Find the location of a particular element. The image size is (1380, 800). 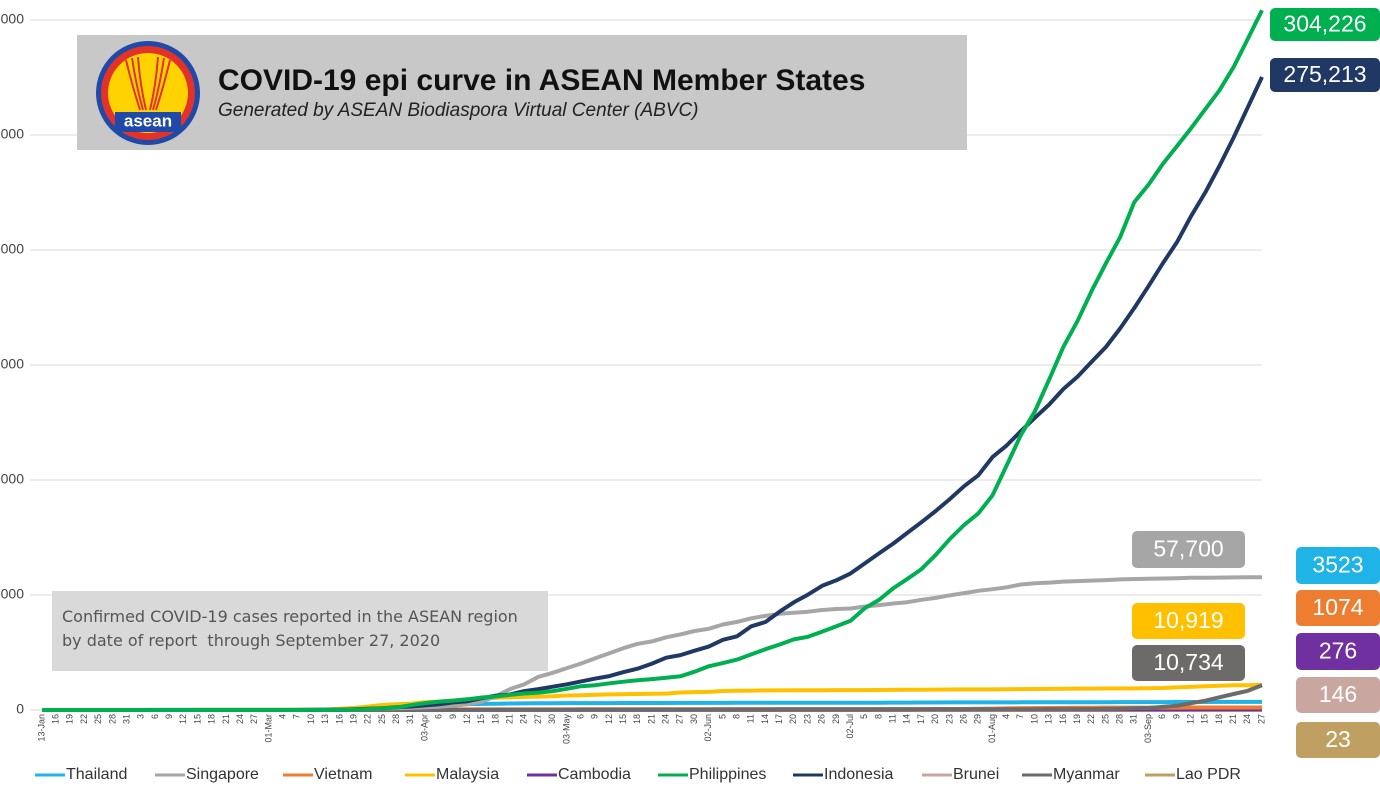

legend-label: Vietnam is located at coordinates (343, 774).